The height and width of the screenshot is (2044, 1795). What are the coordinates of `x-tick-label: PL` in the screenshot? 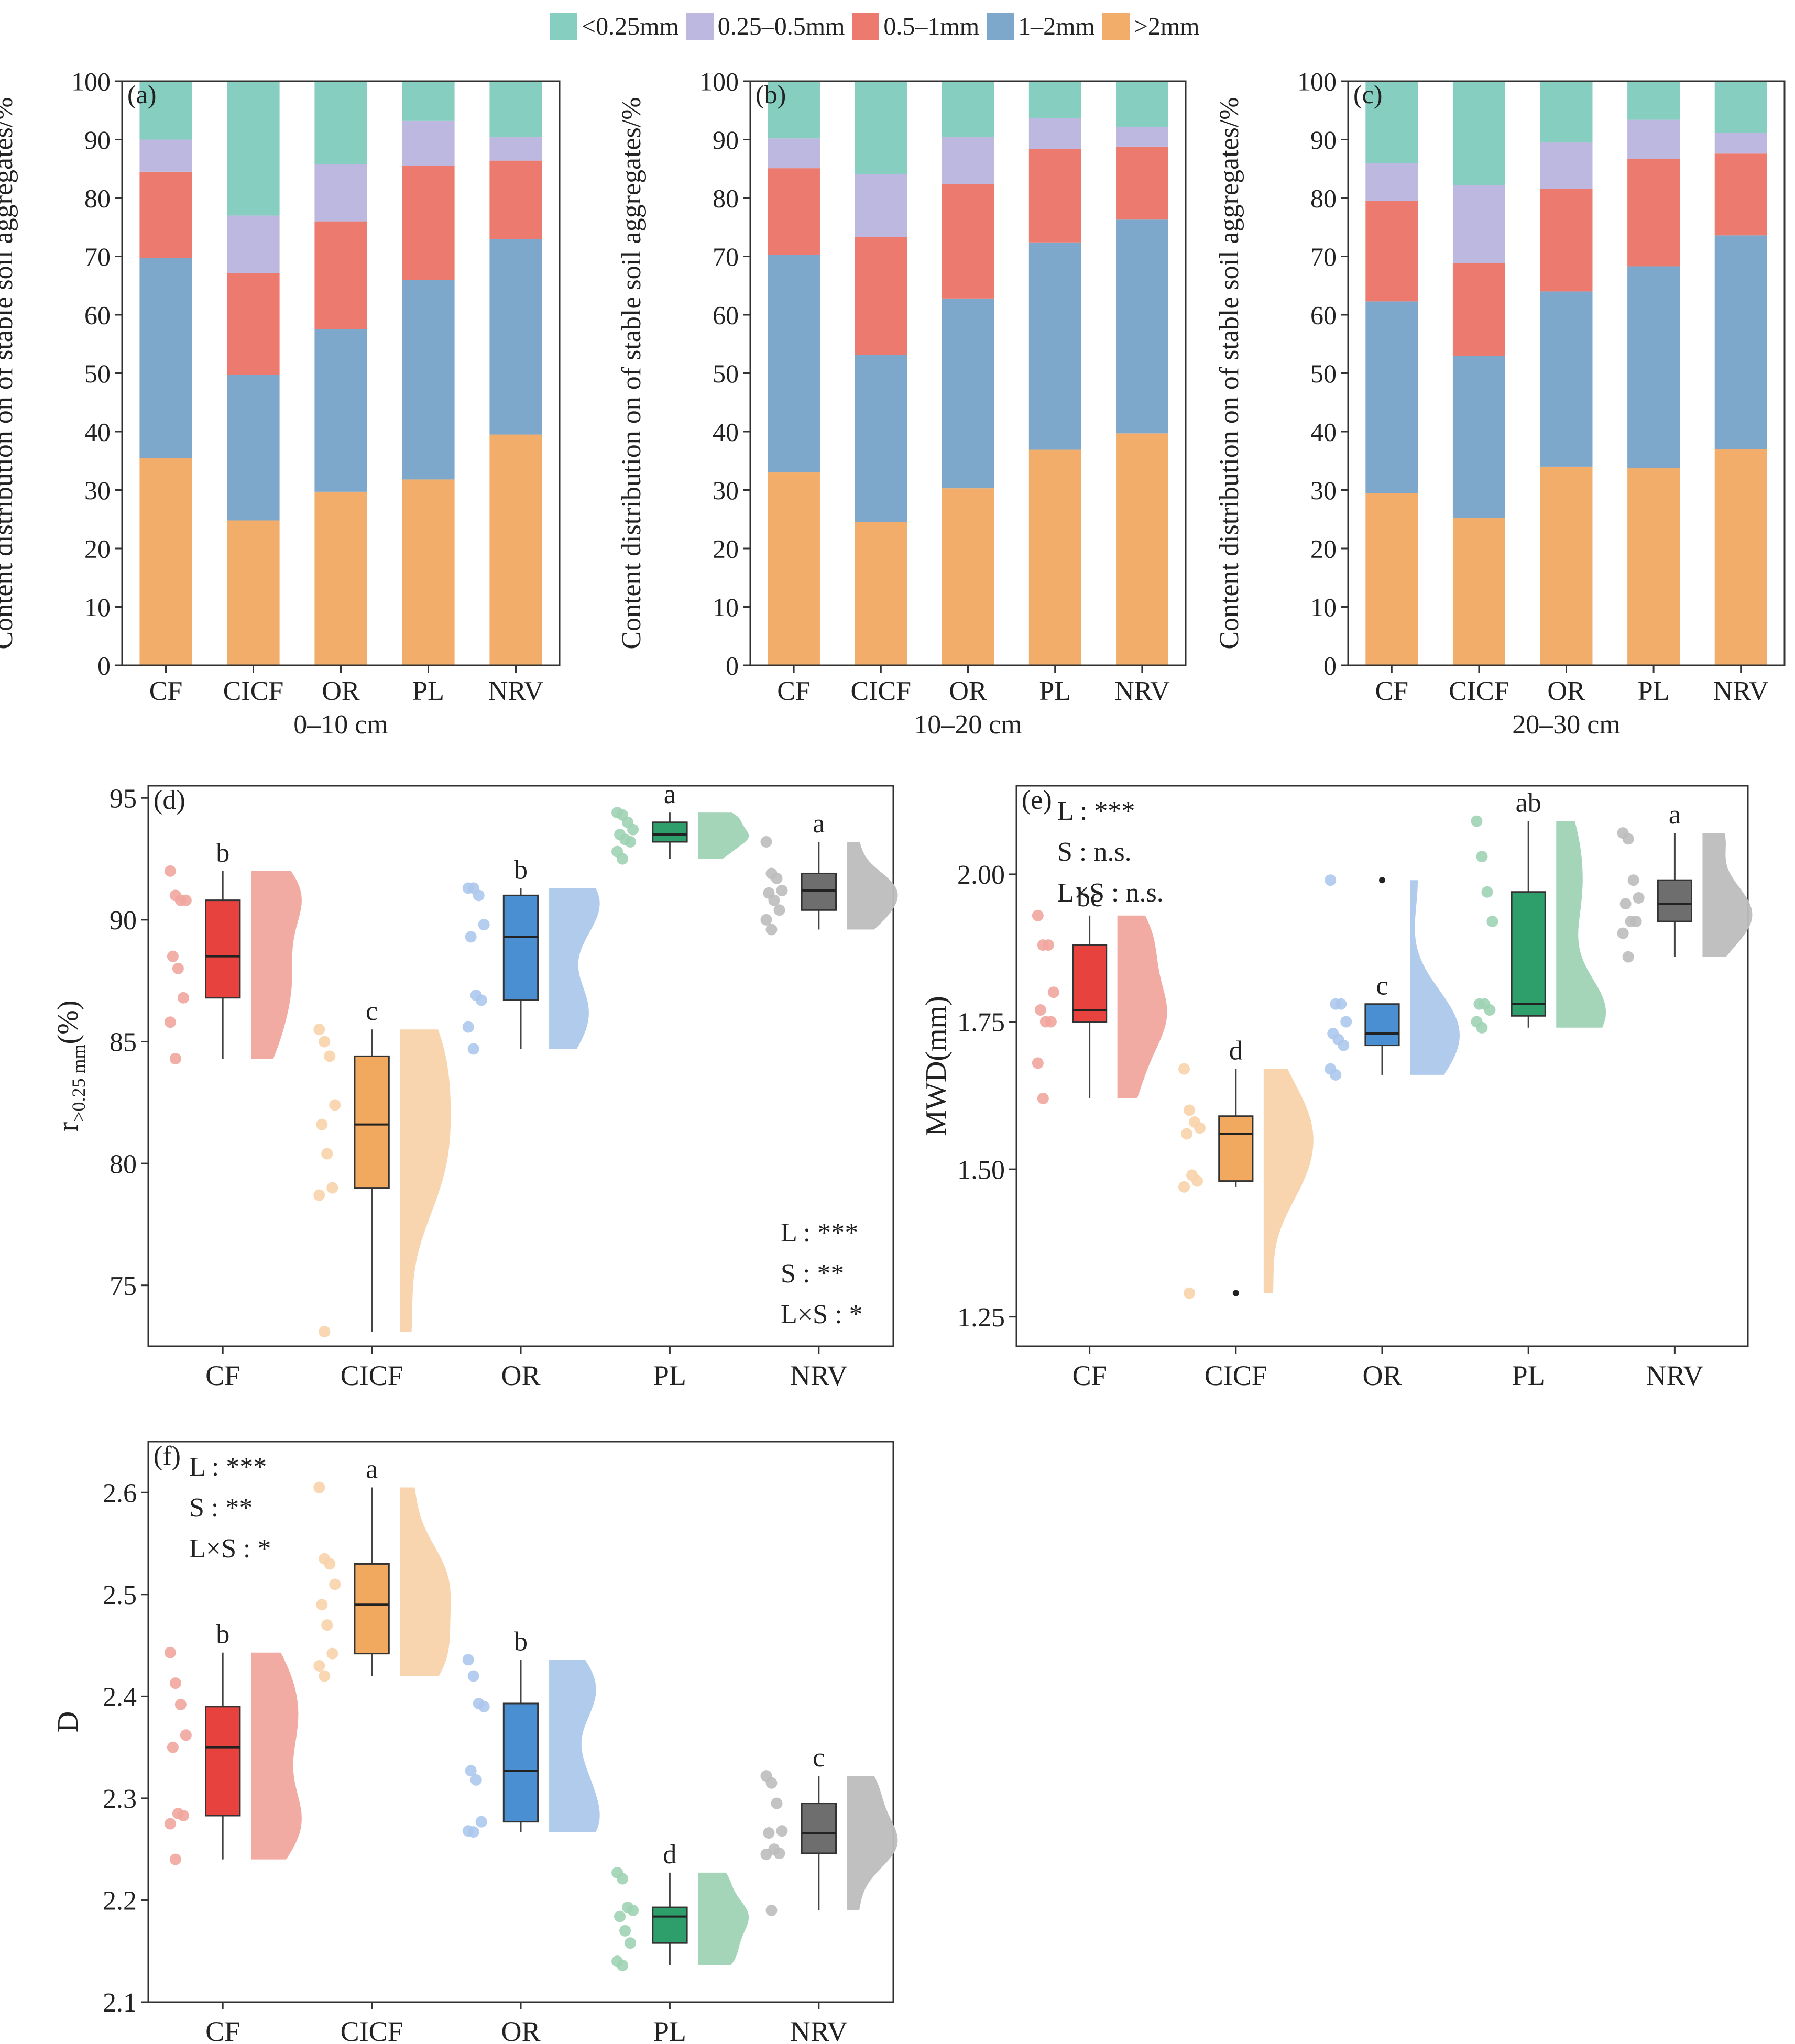 It's located at (1528, 1375).